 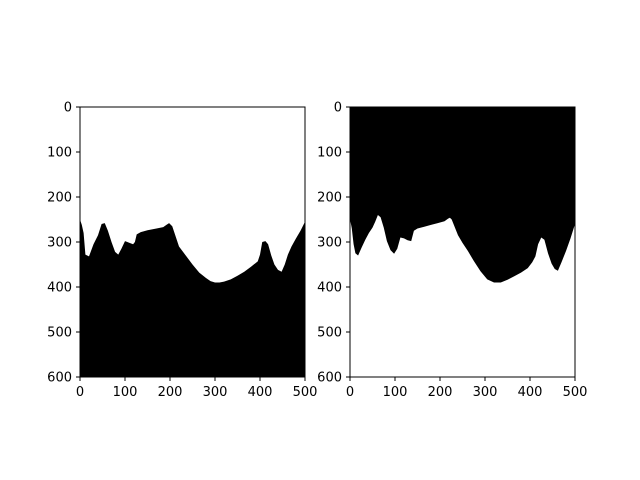 What do you see at coordinates (462, 195) in the screenshot?
I see `right-filled-region` at bounding box center [462, 195].